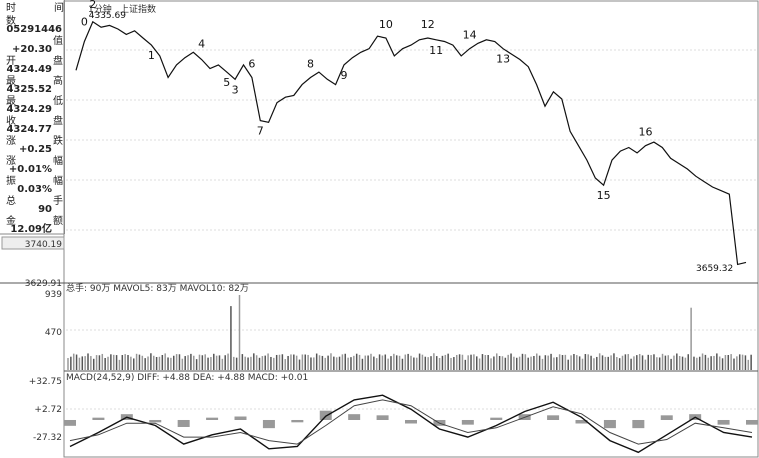  What do you see at coordinates (48, 410) in the screenshot?
I see `macd-axis-mid: +2.72` at bounding box center [48, 410].